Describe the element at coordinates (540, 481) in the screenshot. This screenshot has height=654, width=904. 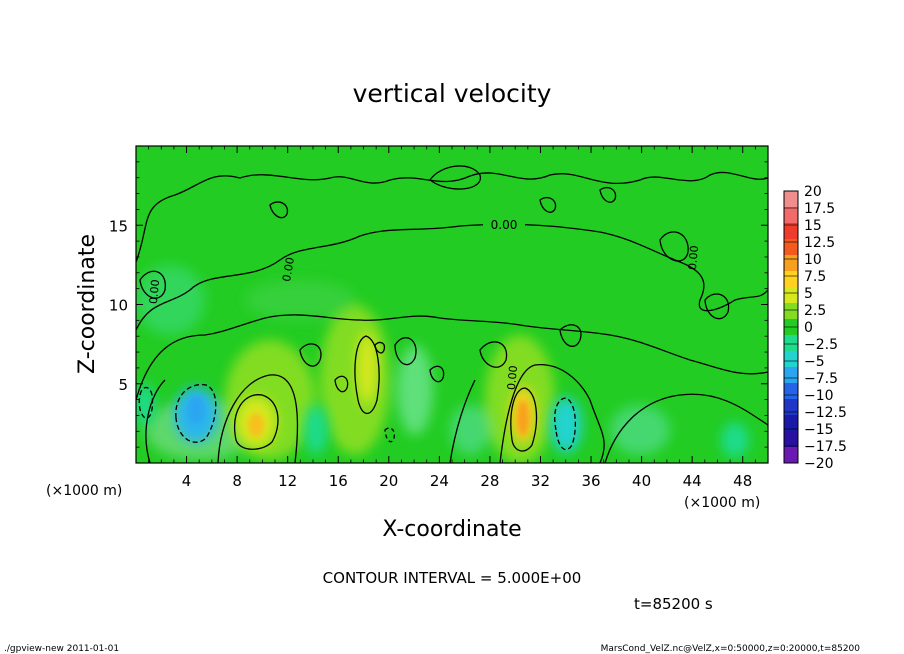
I see `x-tick-label: 32` at that location.